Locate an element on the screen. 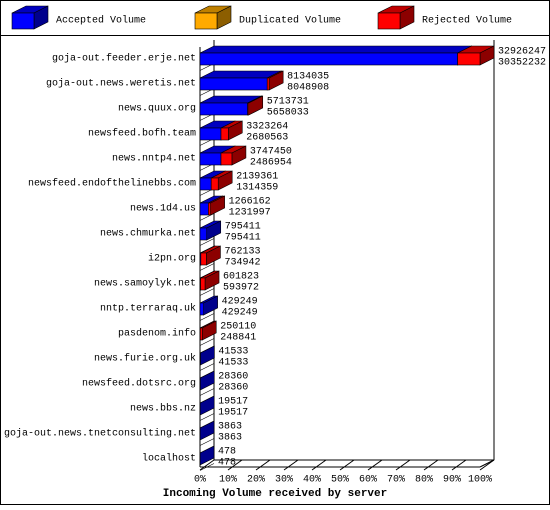  bar-label: 2680563 is located at coordinates (267, 138).